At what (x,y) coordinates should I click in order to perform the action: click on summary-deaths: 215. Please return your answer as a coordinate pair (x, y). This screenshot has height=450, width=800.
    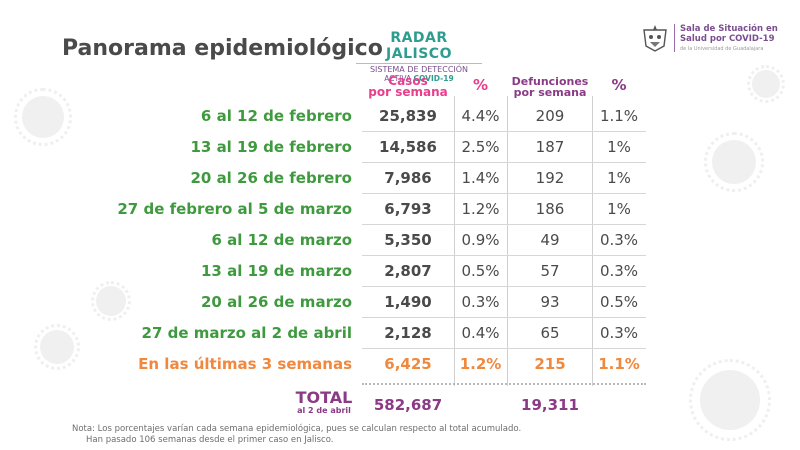
    Looking at the image, I should click on (550, 364).